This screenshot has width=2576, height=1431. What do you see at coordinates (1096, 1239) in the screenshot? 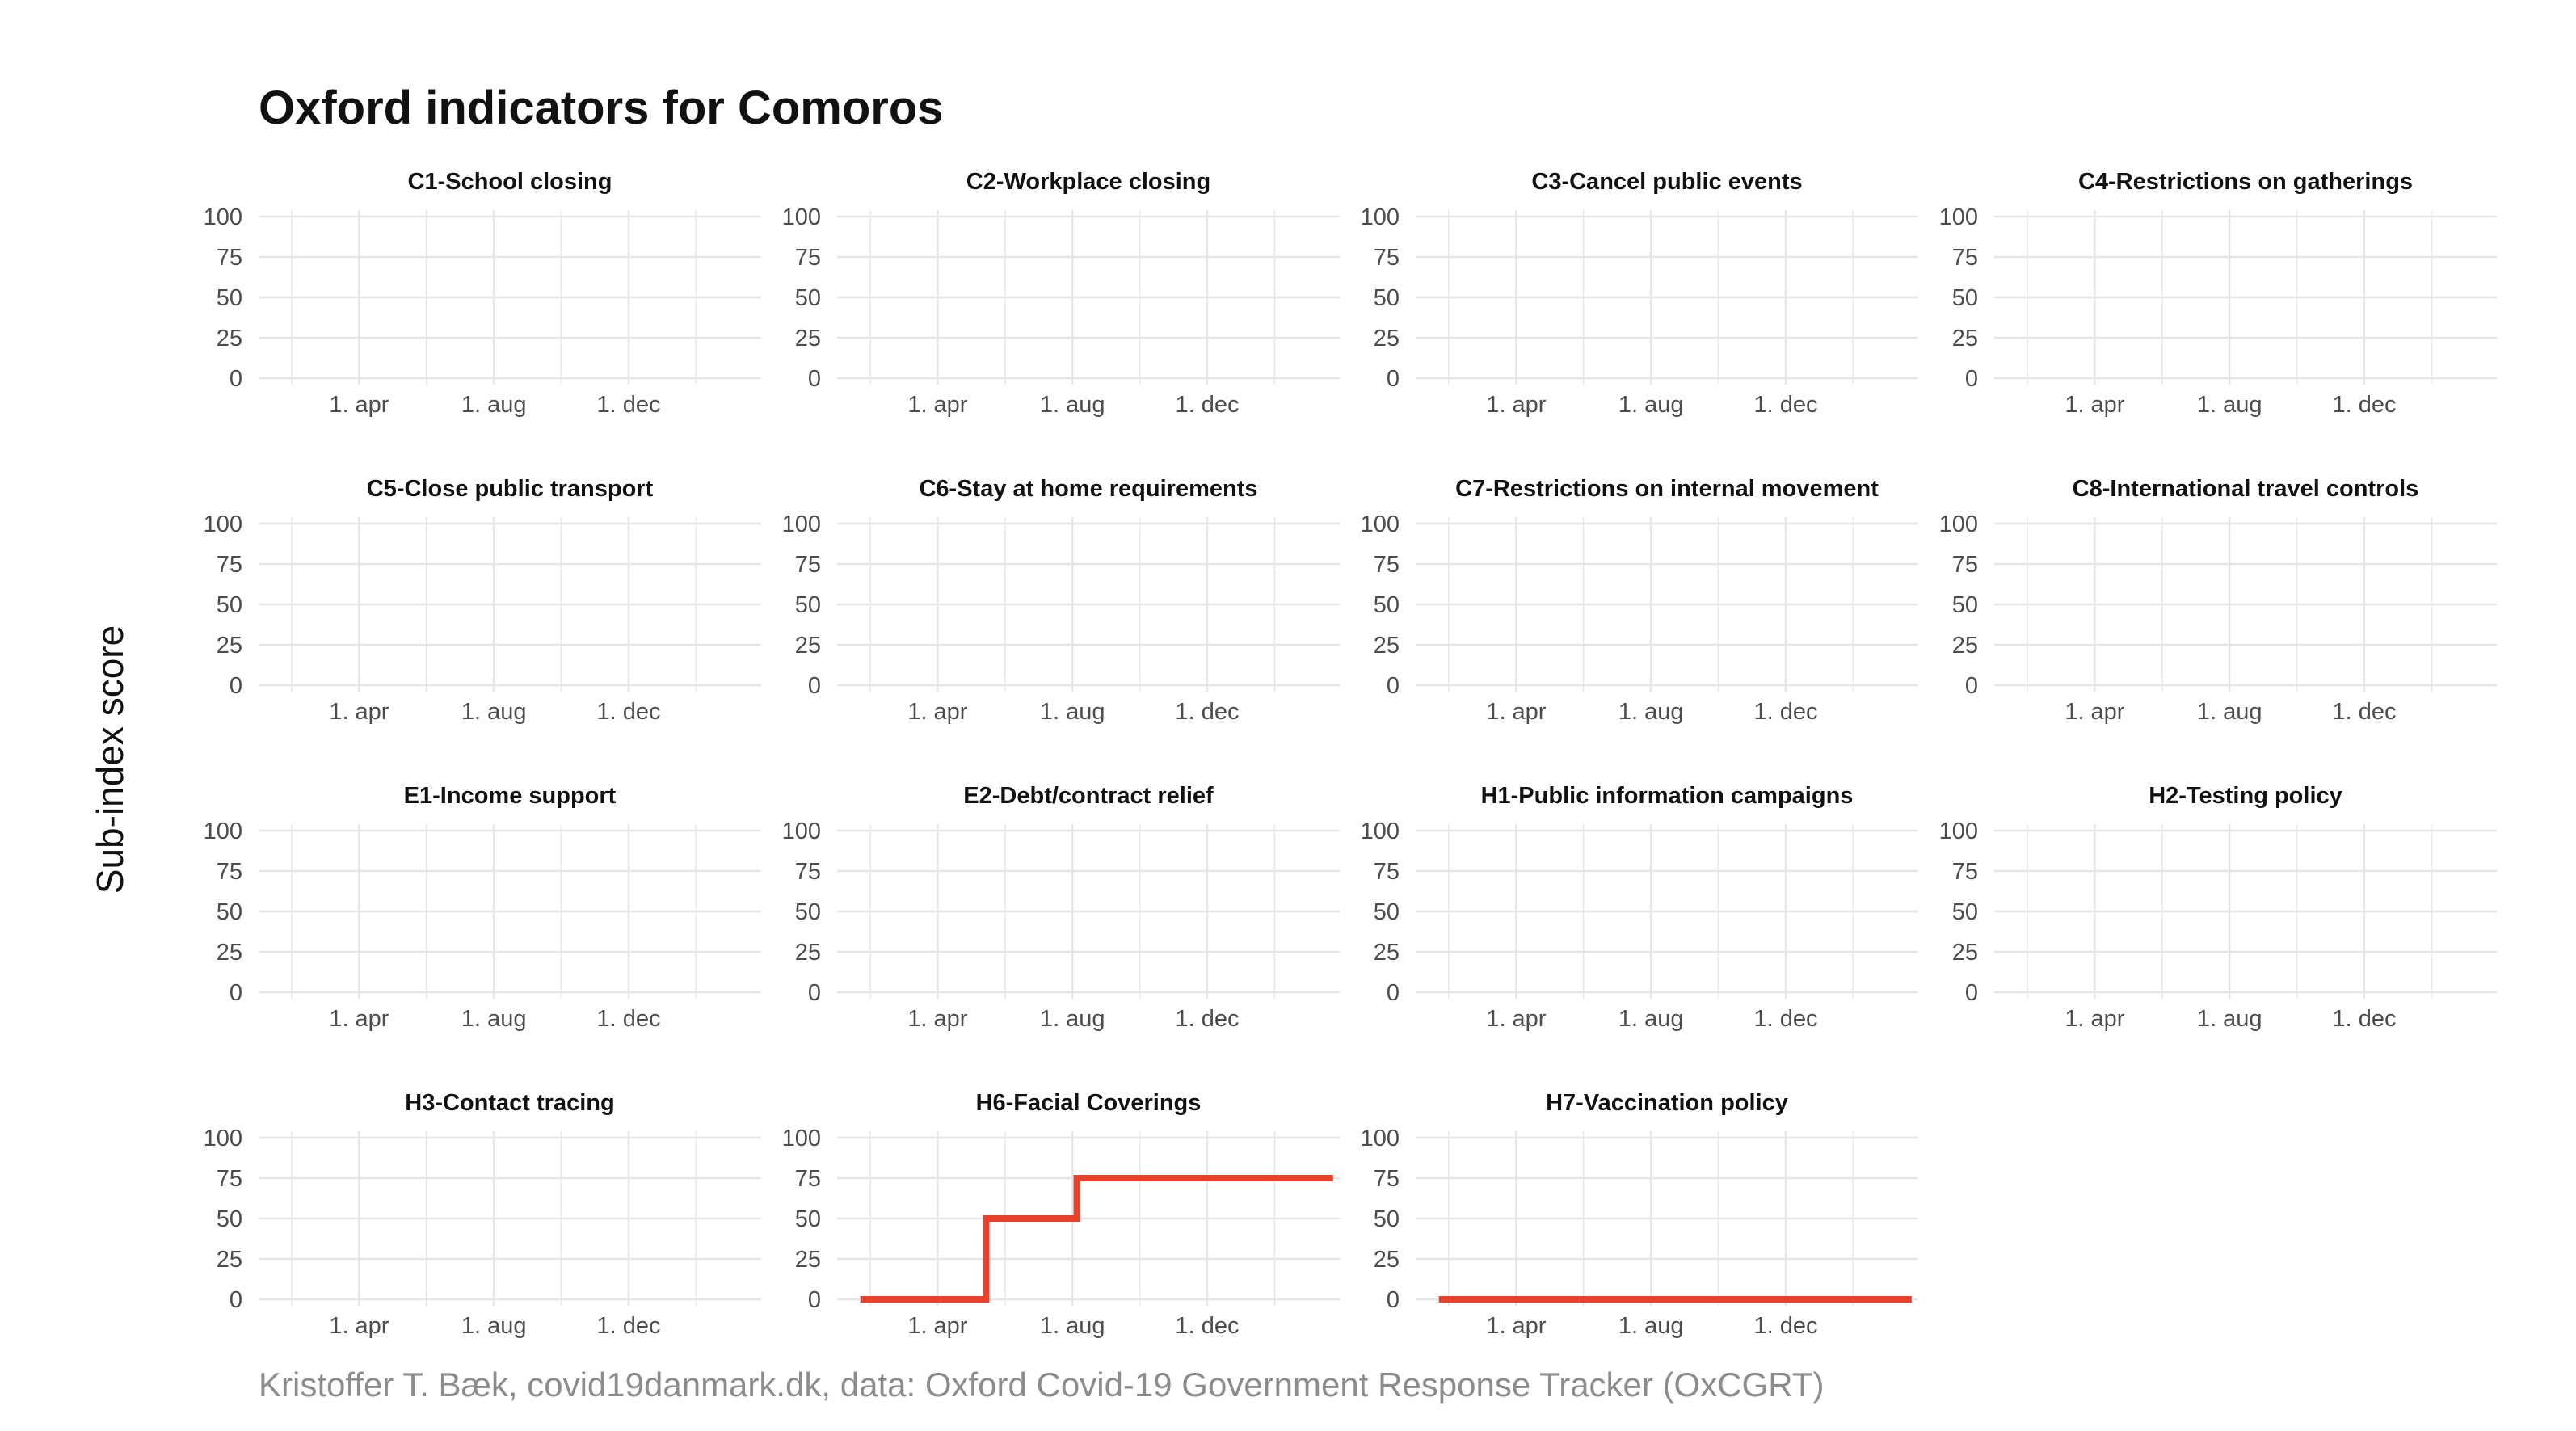
I see `series-line` at bounding box center [1096, 1239].